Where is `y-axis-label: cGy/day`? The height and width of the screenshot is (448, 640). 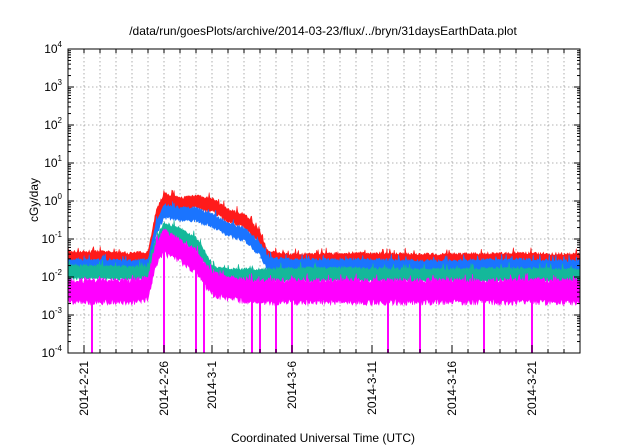 y-axis-label: cGy/day is located at coordinates (34, 200).